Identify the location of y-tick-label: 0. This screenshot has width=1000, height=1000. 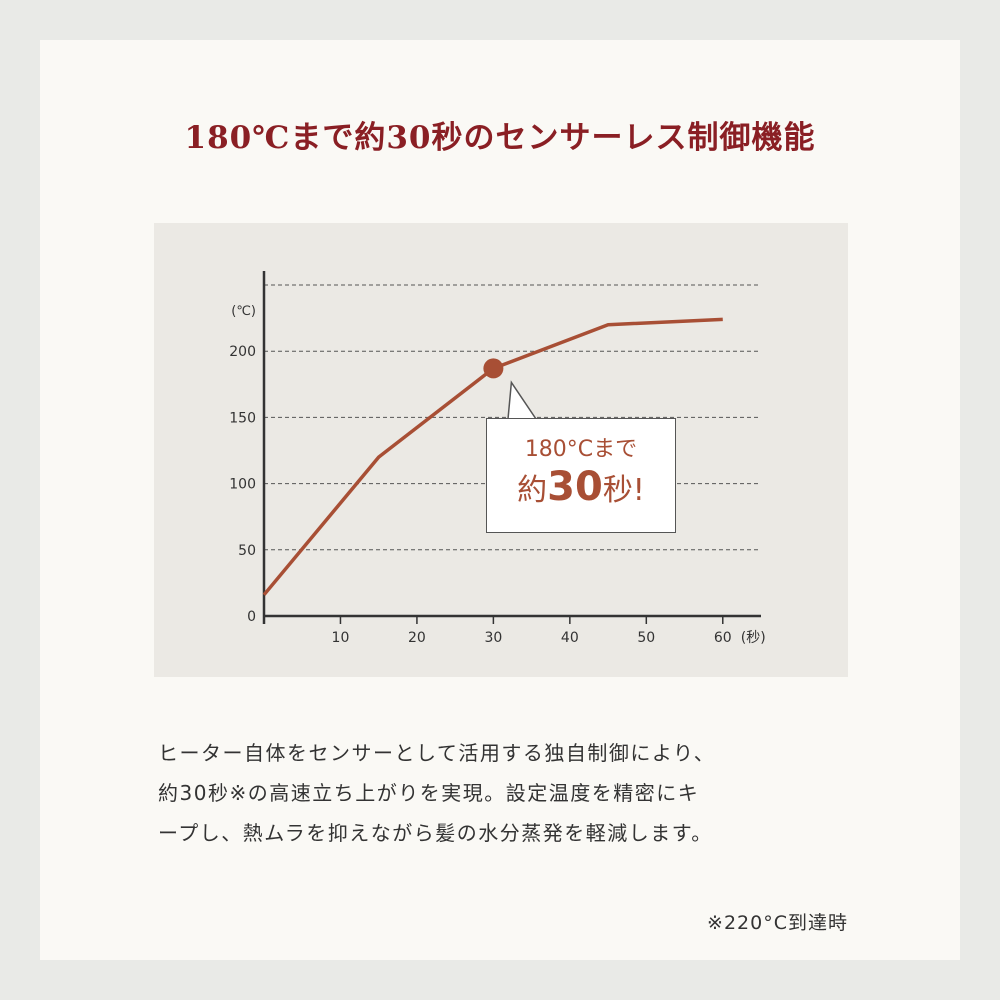
(251, 617).